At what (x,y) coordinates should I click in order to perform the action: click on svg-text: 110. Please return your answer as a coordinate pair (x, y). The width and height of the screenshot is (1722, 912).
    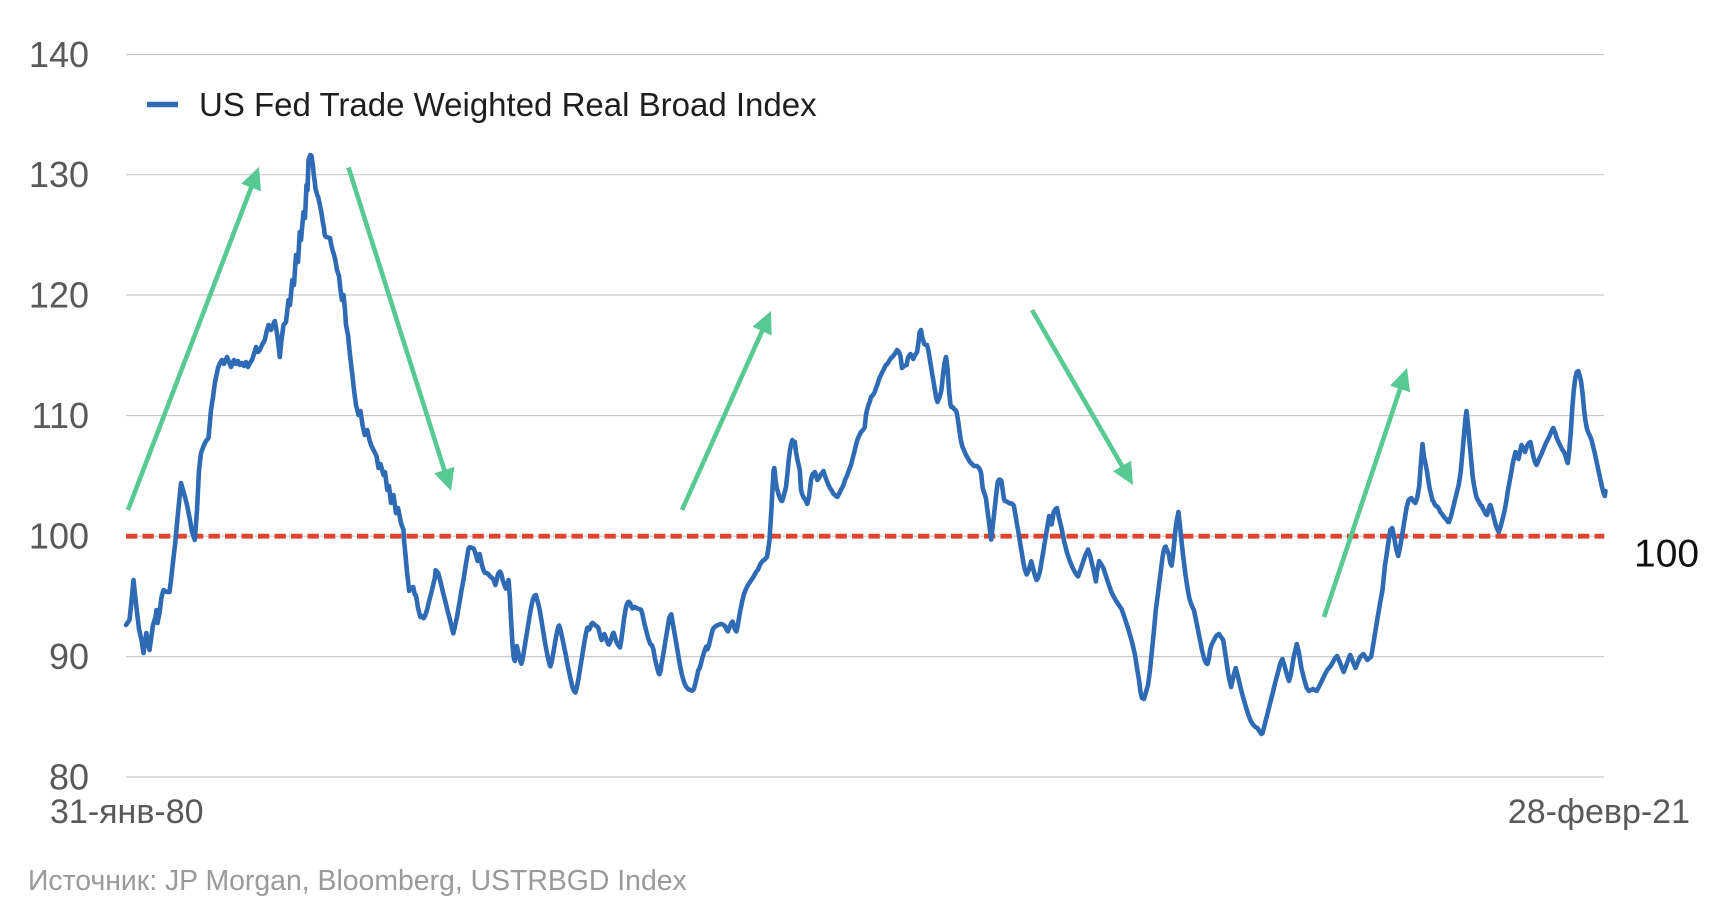
    Looking at the image, I should click on (60, 415).